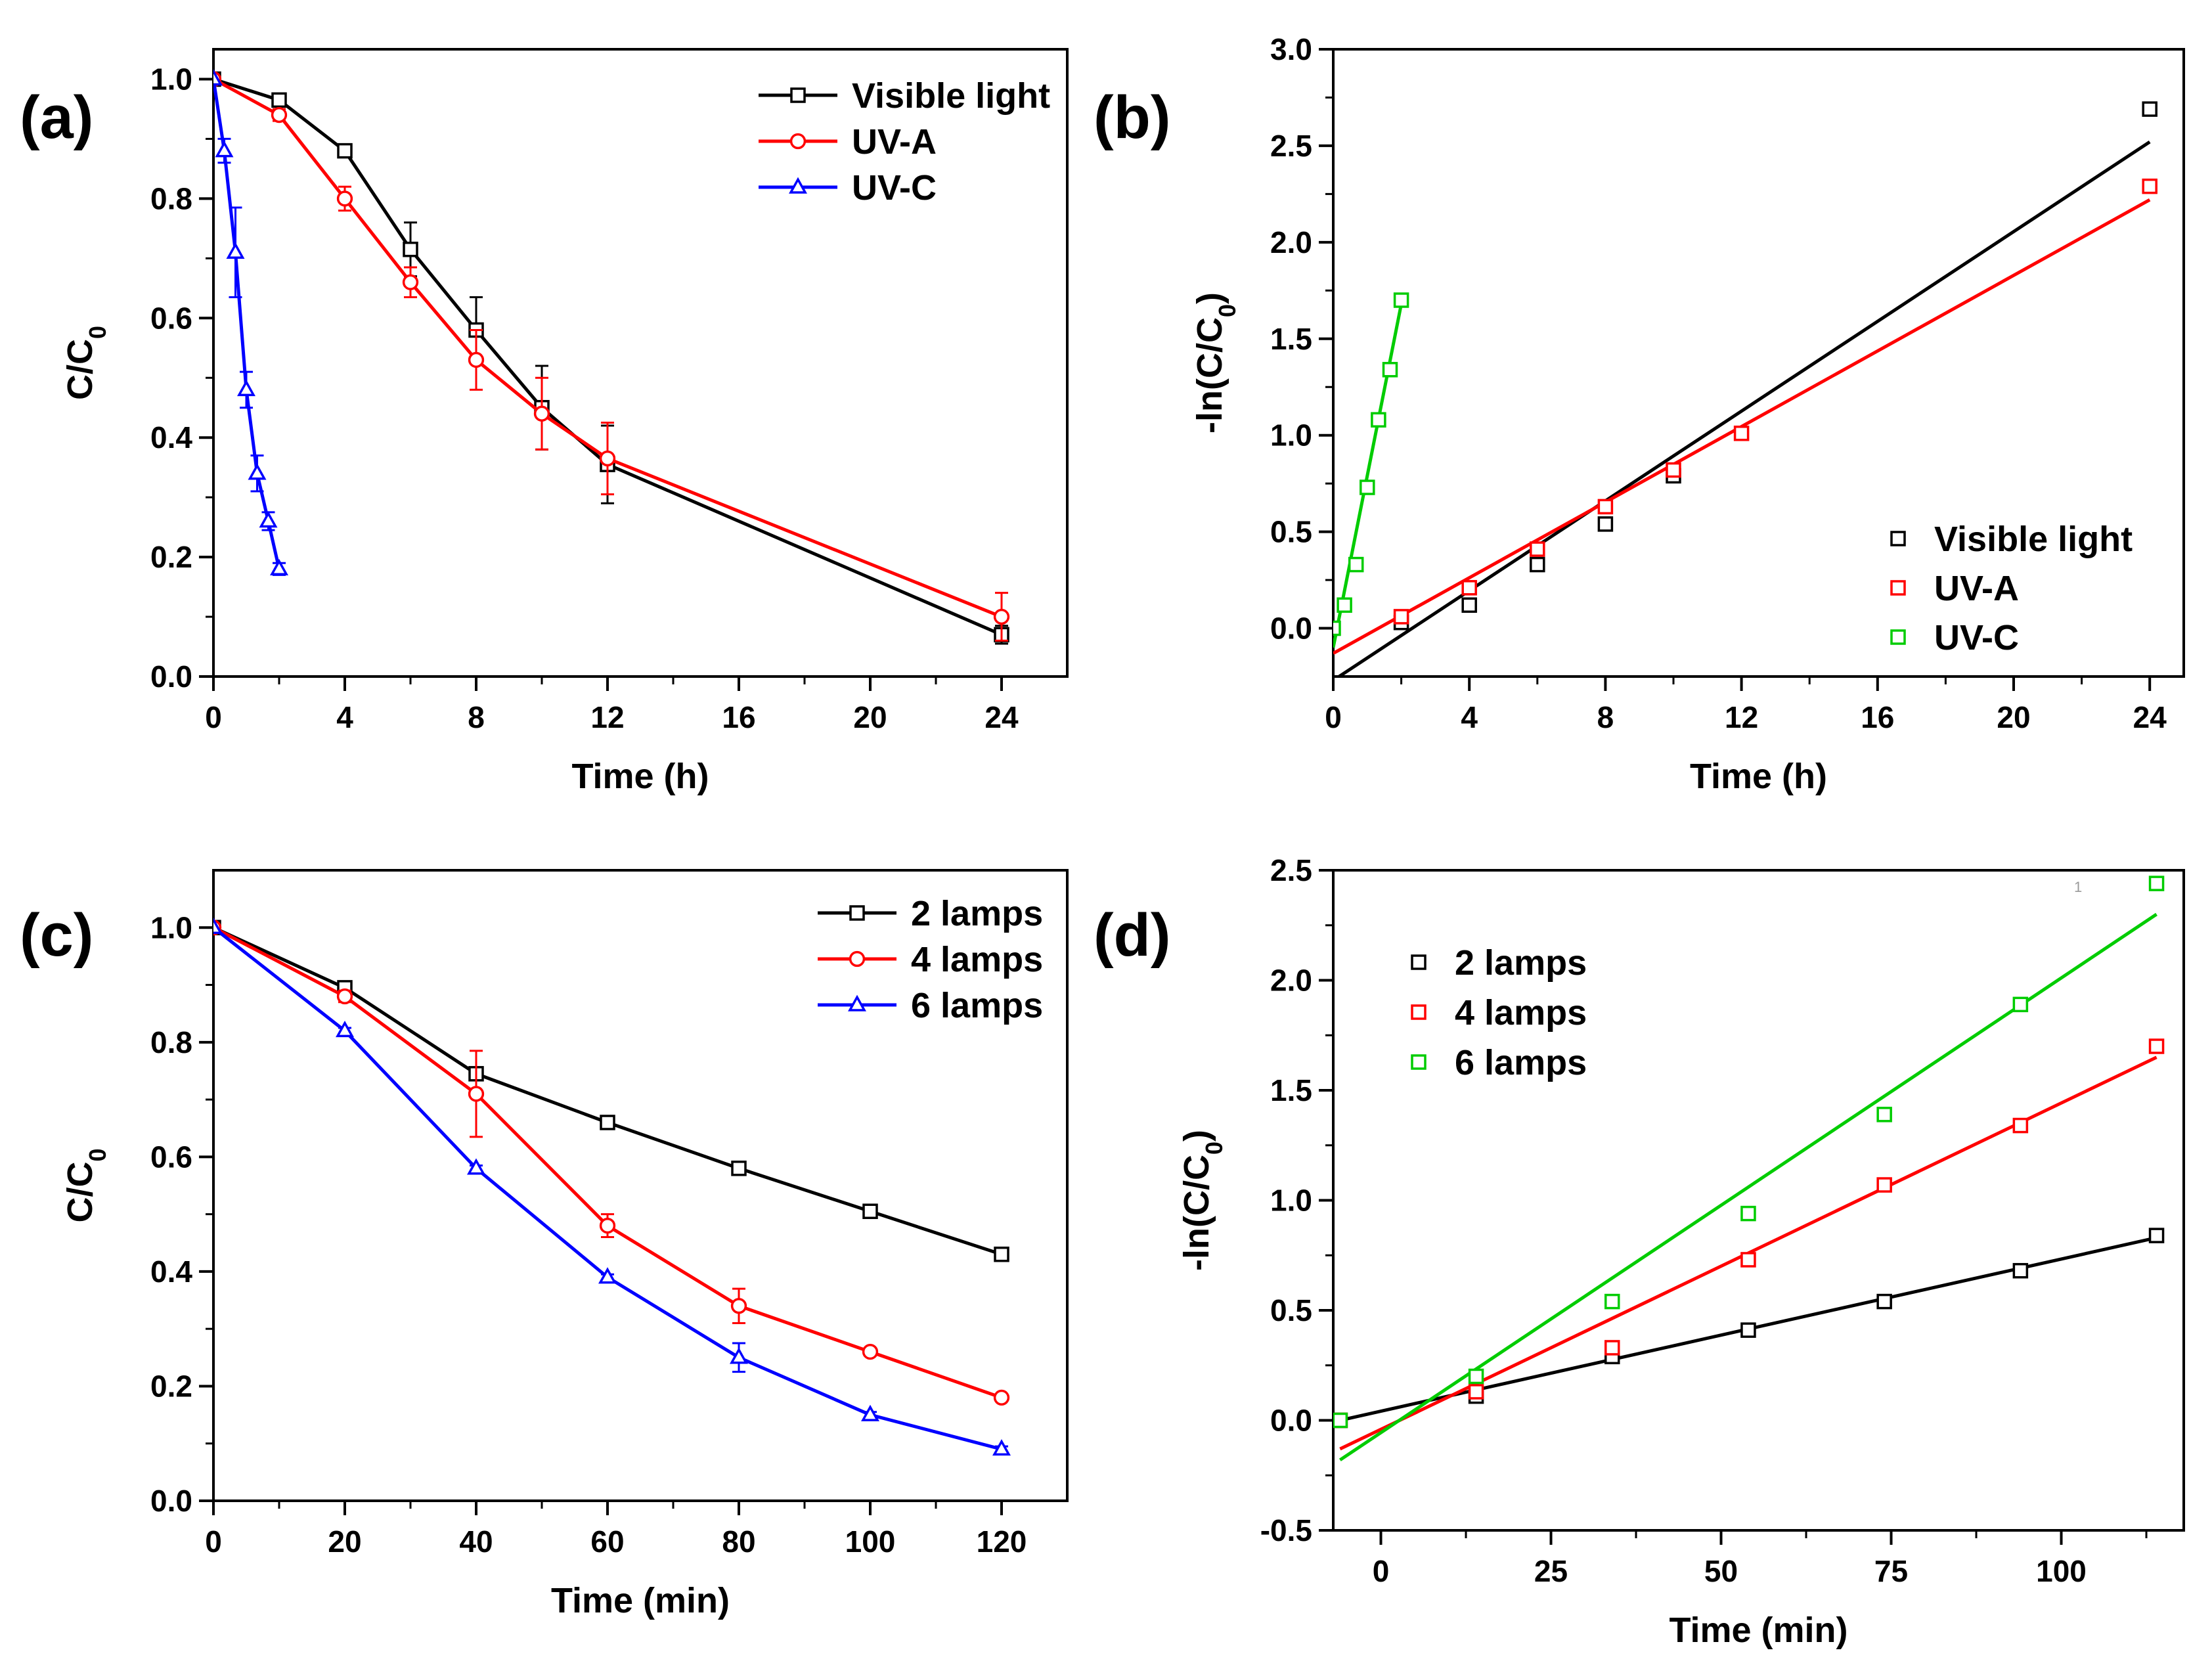  I want to click on legend-b: Visible light UV-A UV-C, so click(2011, 588).